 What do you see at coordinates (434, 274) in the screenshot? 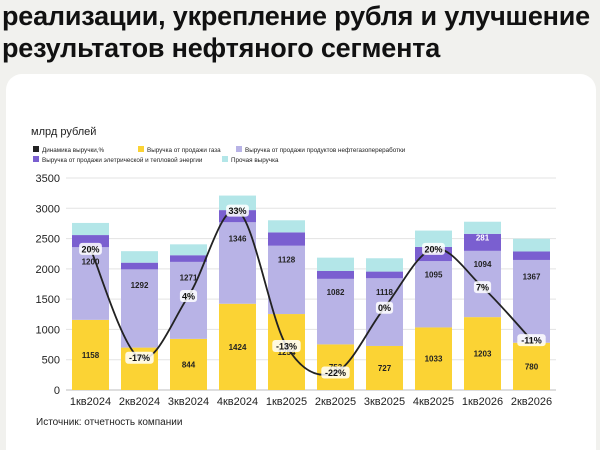
I see `bar-data-label: 1095` at bounding box center [434, 274].